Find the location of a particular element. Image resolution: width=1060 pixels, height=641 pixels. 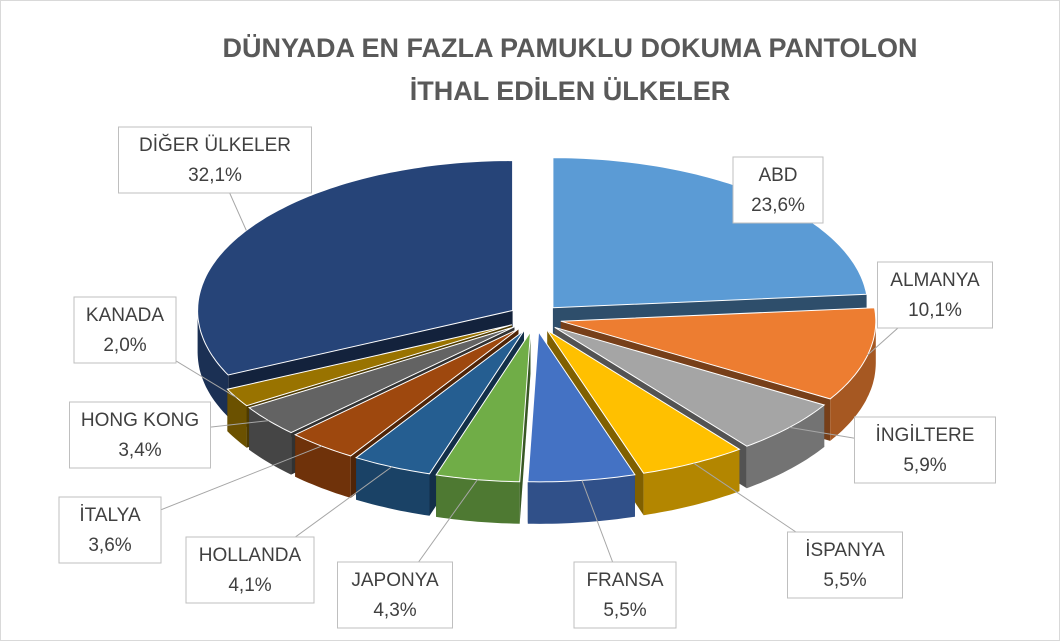

data-label: 23,6% is located at coordinates (778, 205).